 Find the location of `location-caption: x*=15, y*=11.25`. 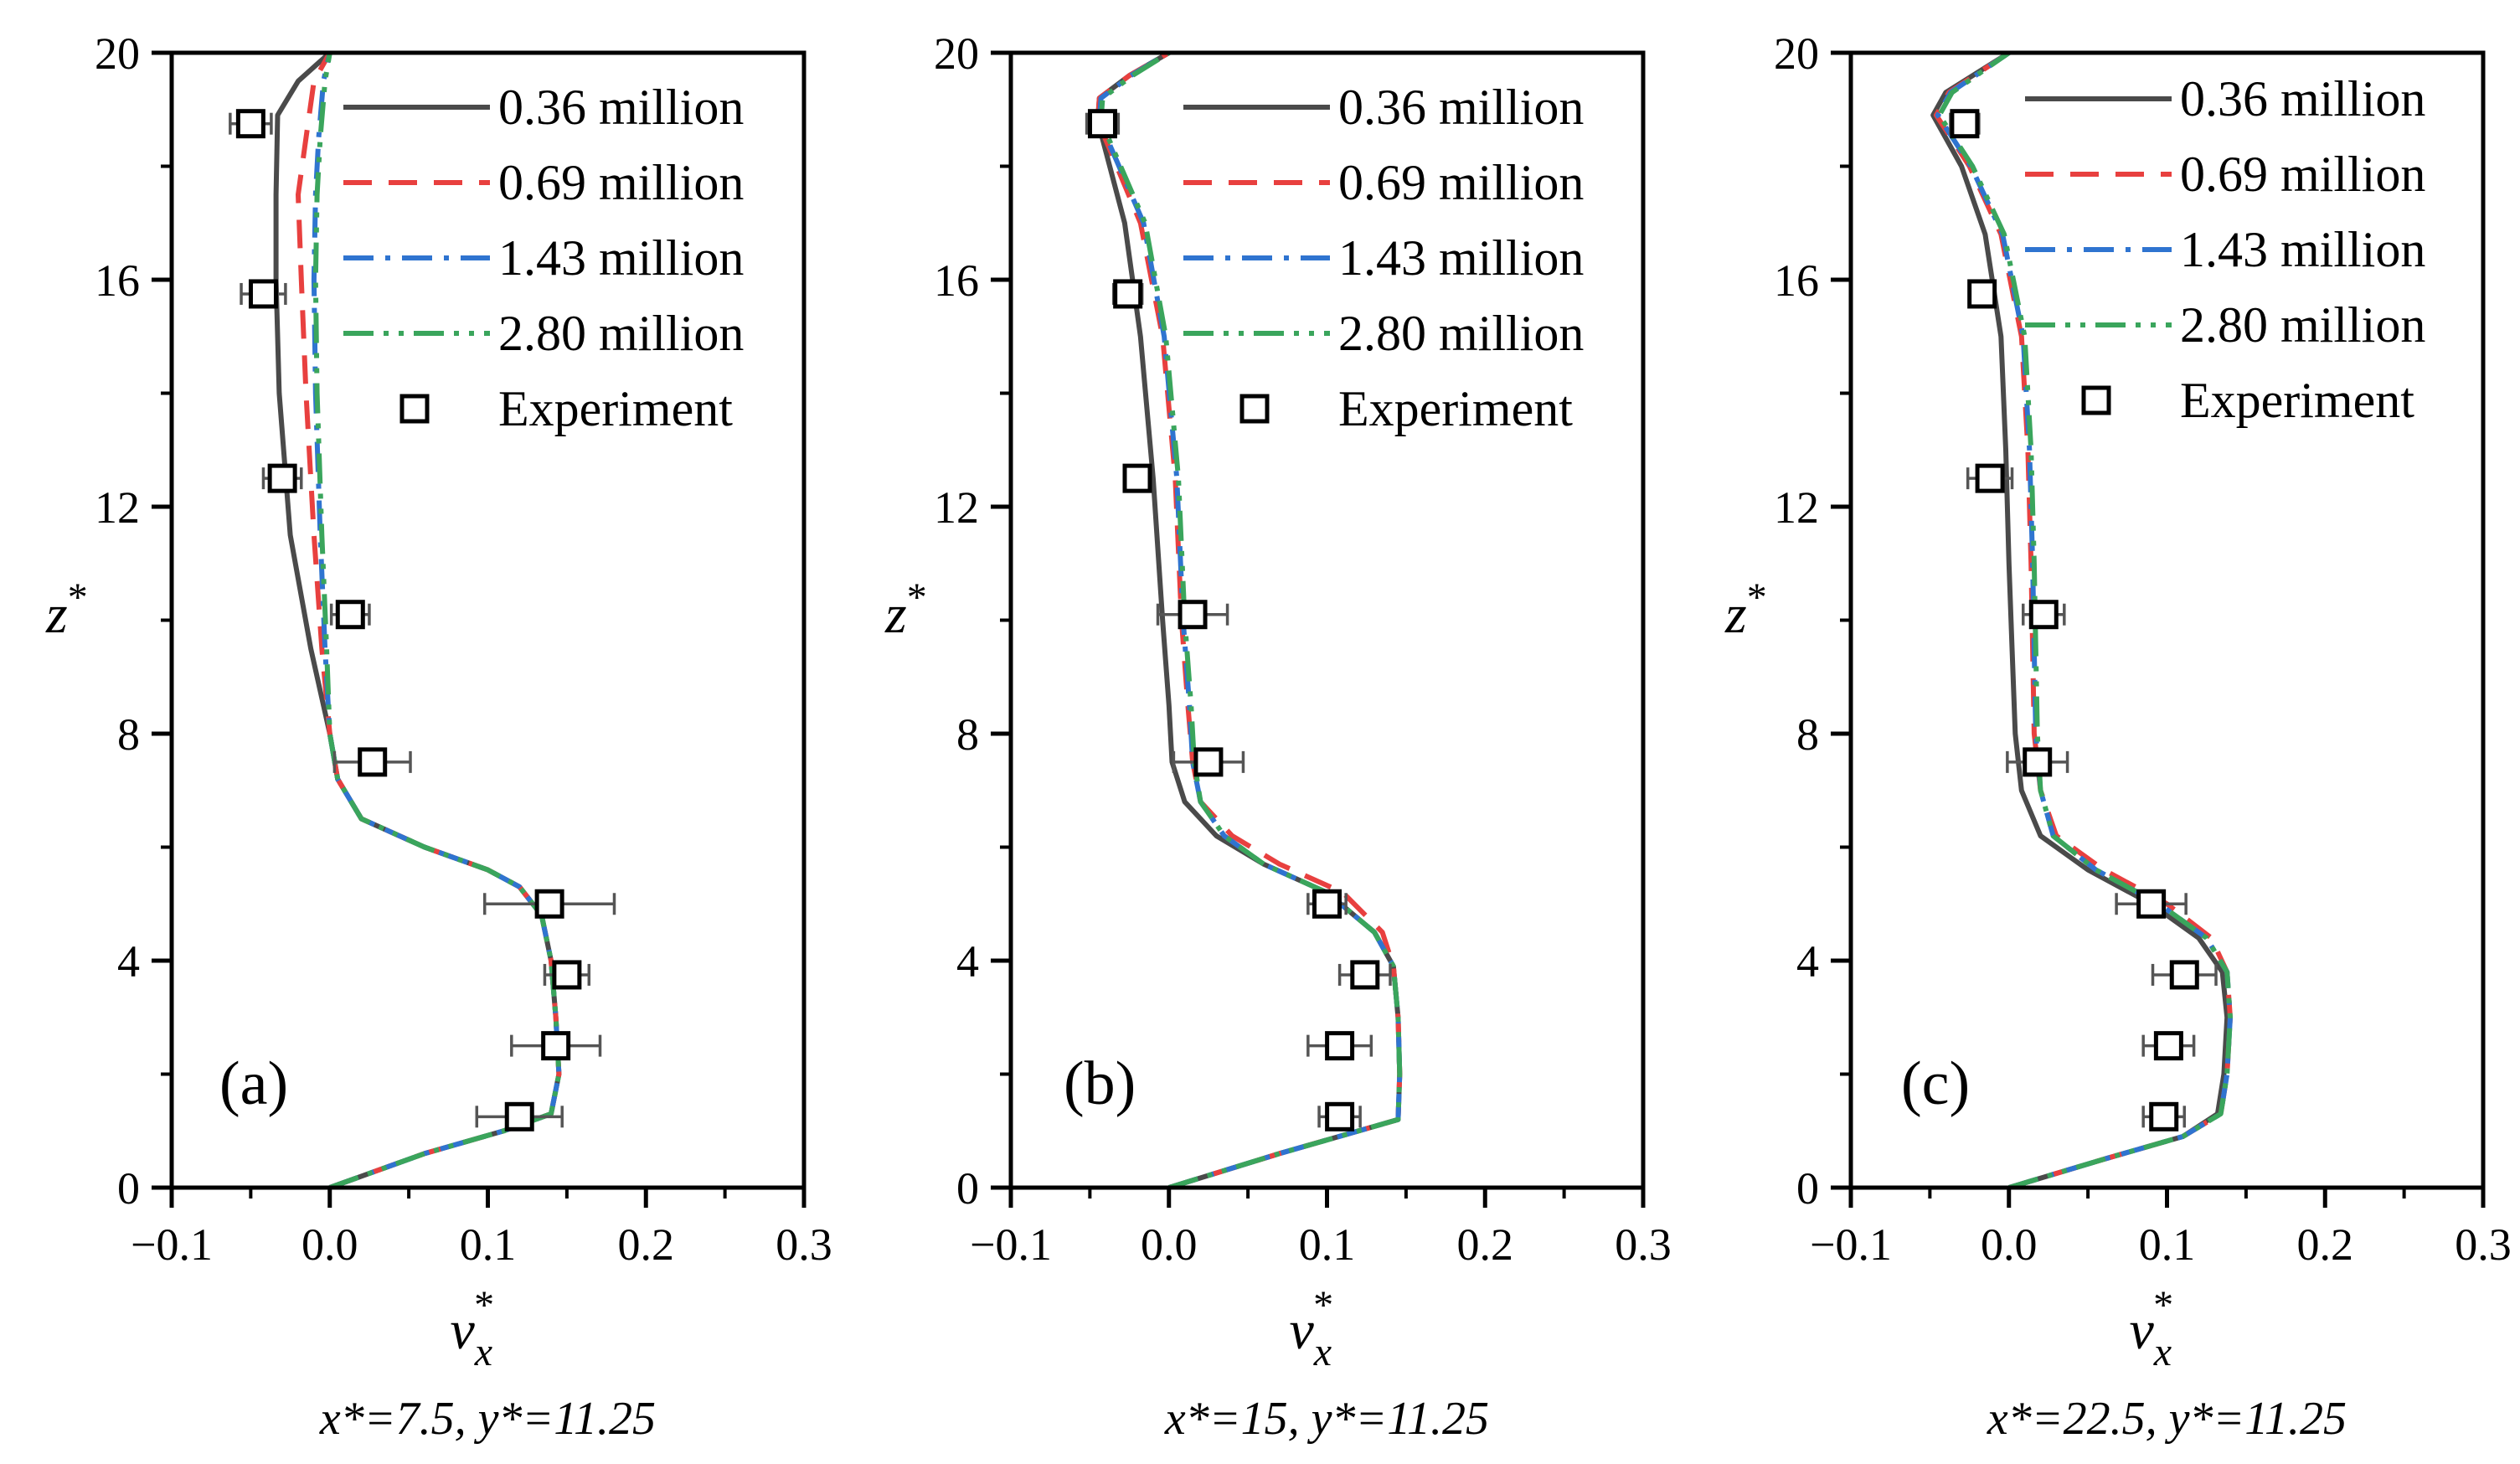

location-caption: x*=15, y*=11.25 is located at coordinates (1326, 1419).